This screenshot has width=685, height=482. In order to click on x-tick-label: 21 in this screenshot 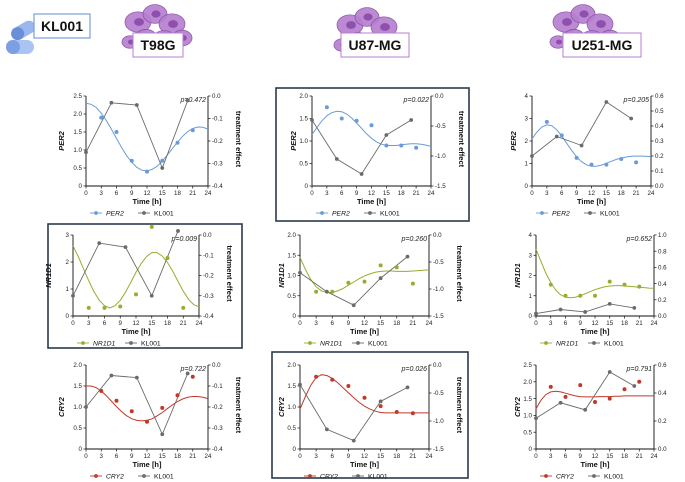, I will do `click(636, 193)`.